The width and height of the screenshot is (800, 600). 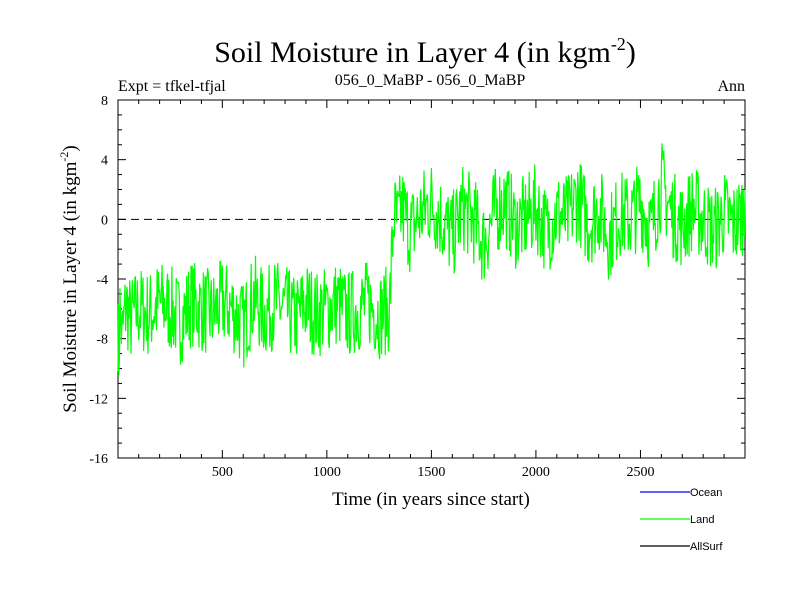 I want to click on x-tick-label: 500, so click(x=222, y=472).